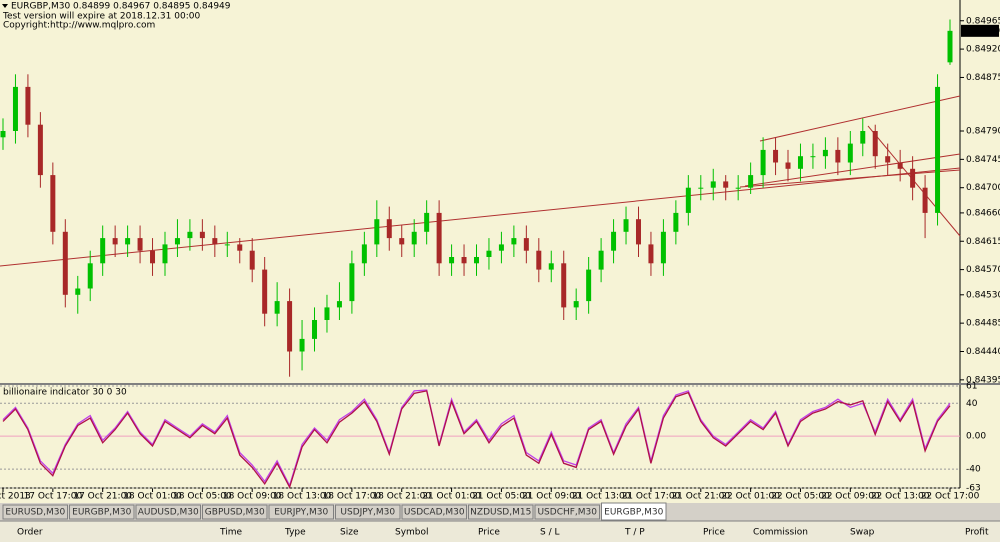 This screenshot has width=1000, height=542. Describe the element at coordinates (983, 270) in the screenshot. I see `y-tick-label: 0.84570` at that location.